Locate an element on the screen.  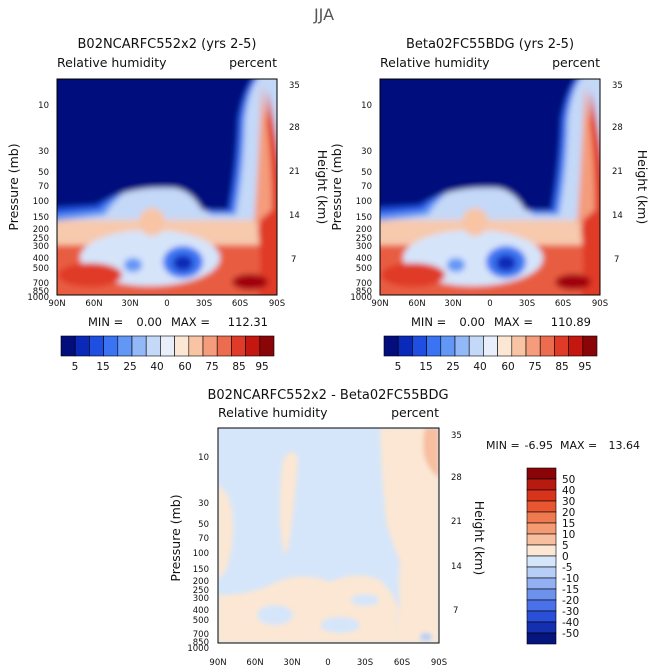
colorbar-label: -5 is located at coordinates (567, 568).